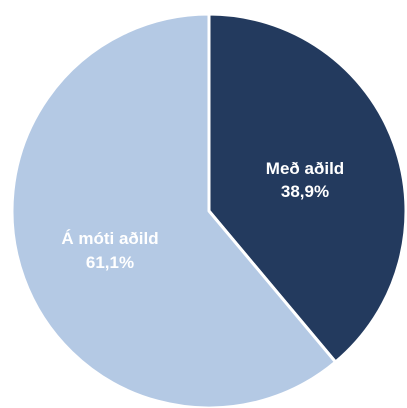 This screenshot has width=407, height=408. What do you see at coordinates (109, 238) in the screenshot?
I see `slice-label-a-moti-adild: Á móti aðild` at bounding box center [109, 238].